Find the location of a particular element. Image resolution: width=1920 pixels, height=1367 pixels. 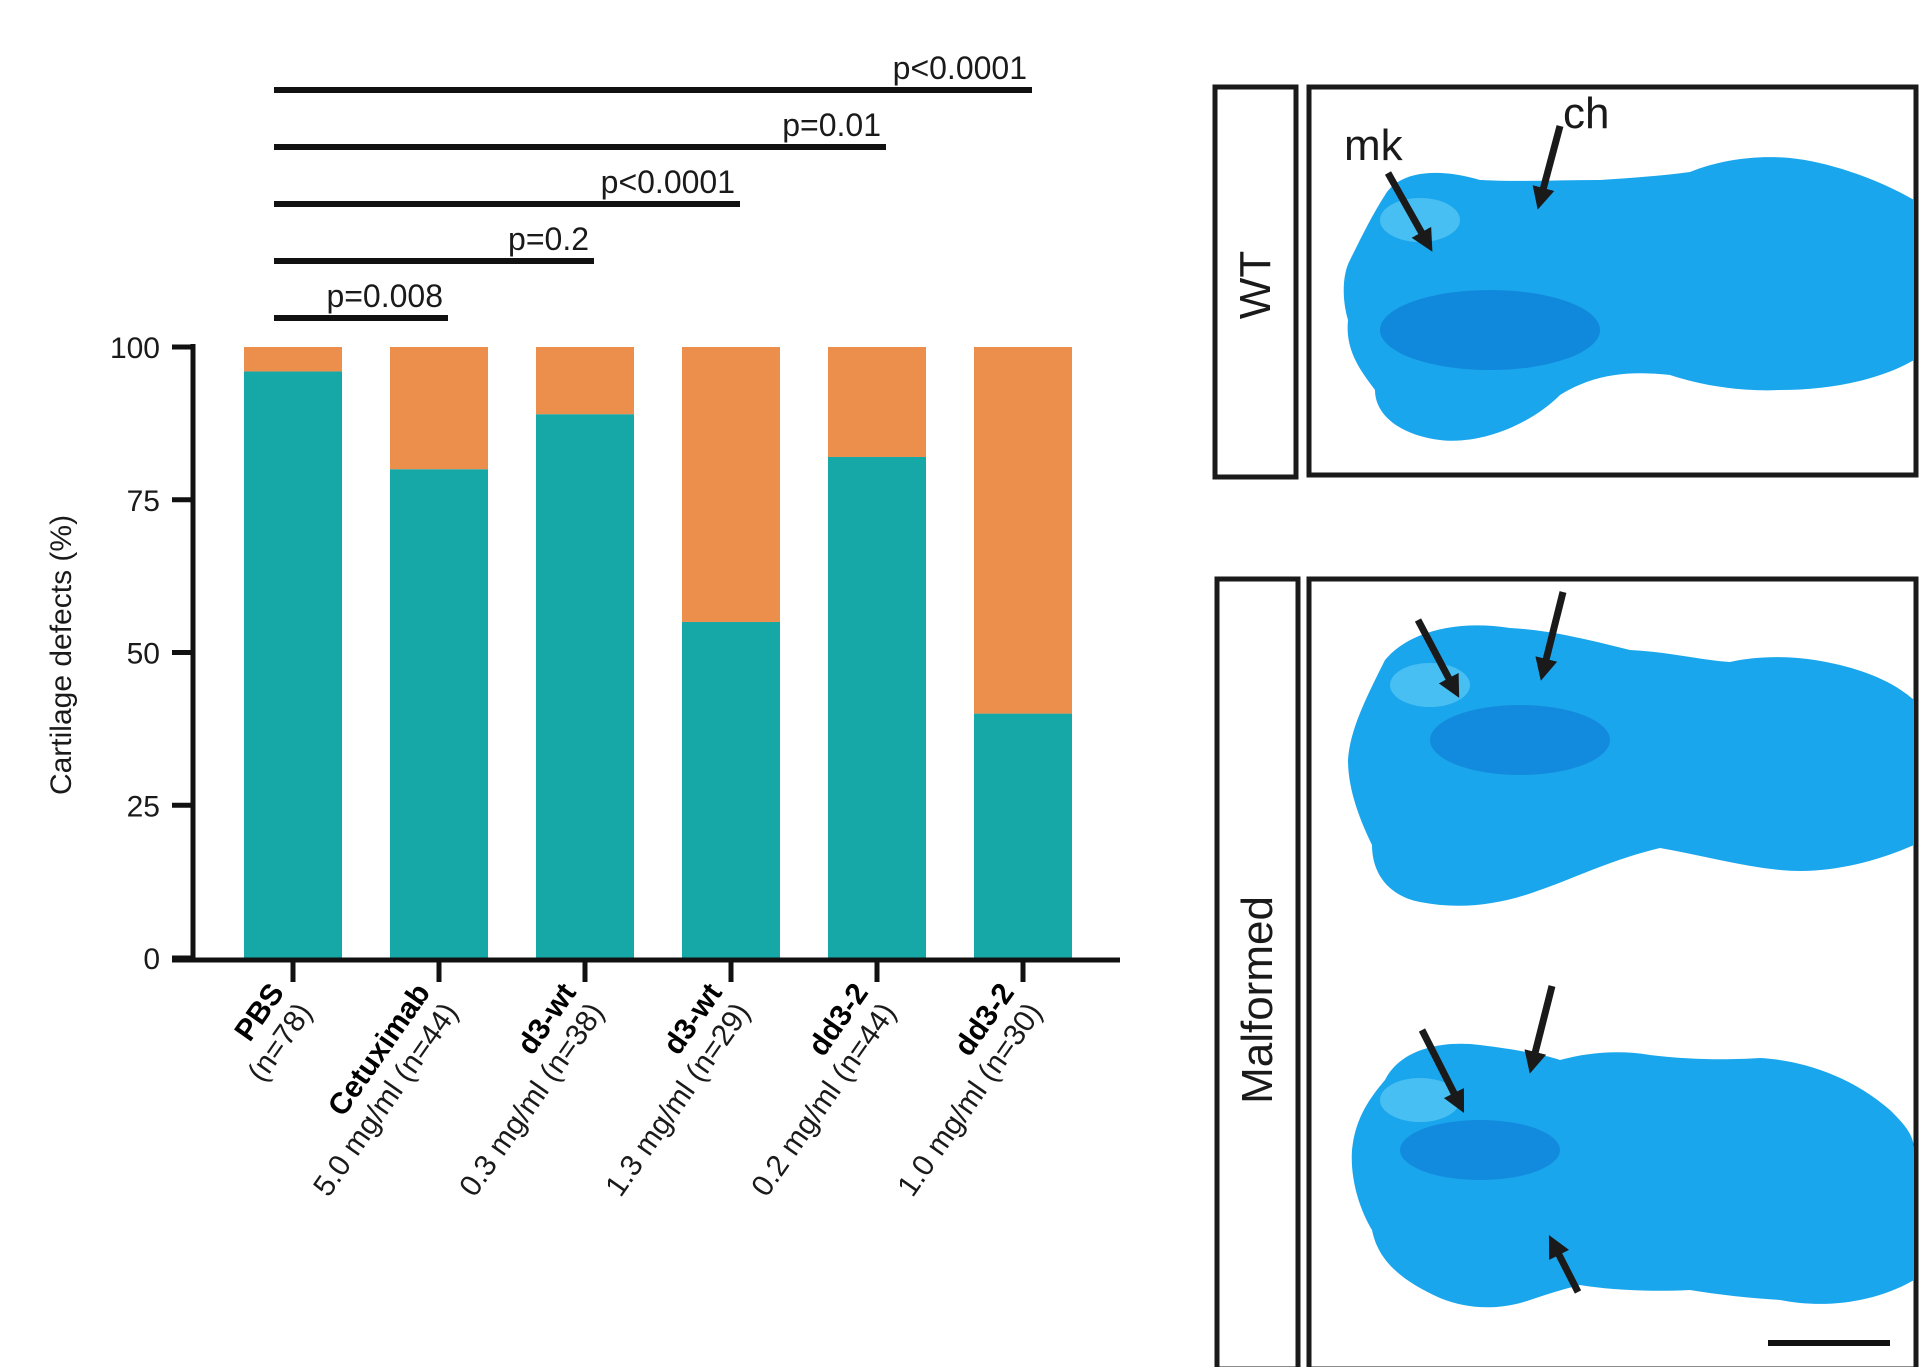

malformed-larva-1-highlight is located at coordinates (1430, 685).